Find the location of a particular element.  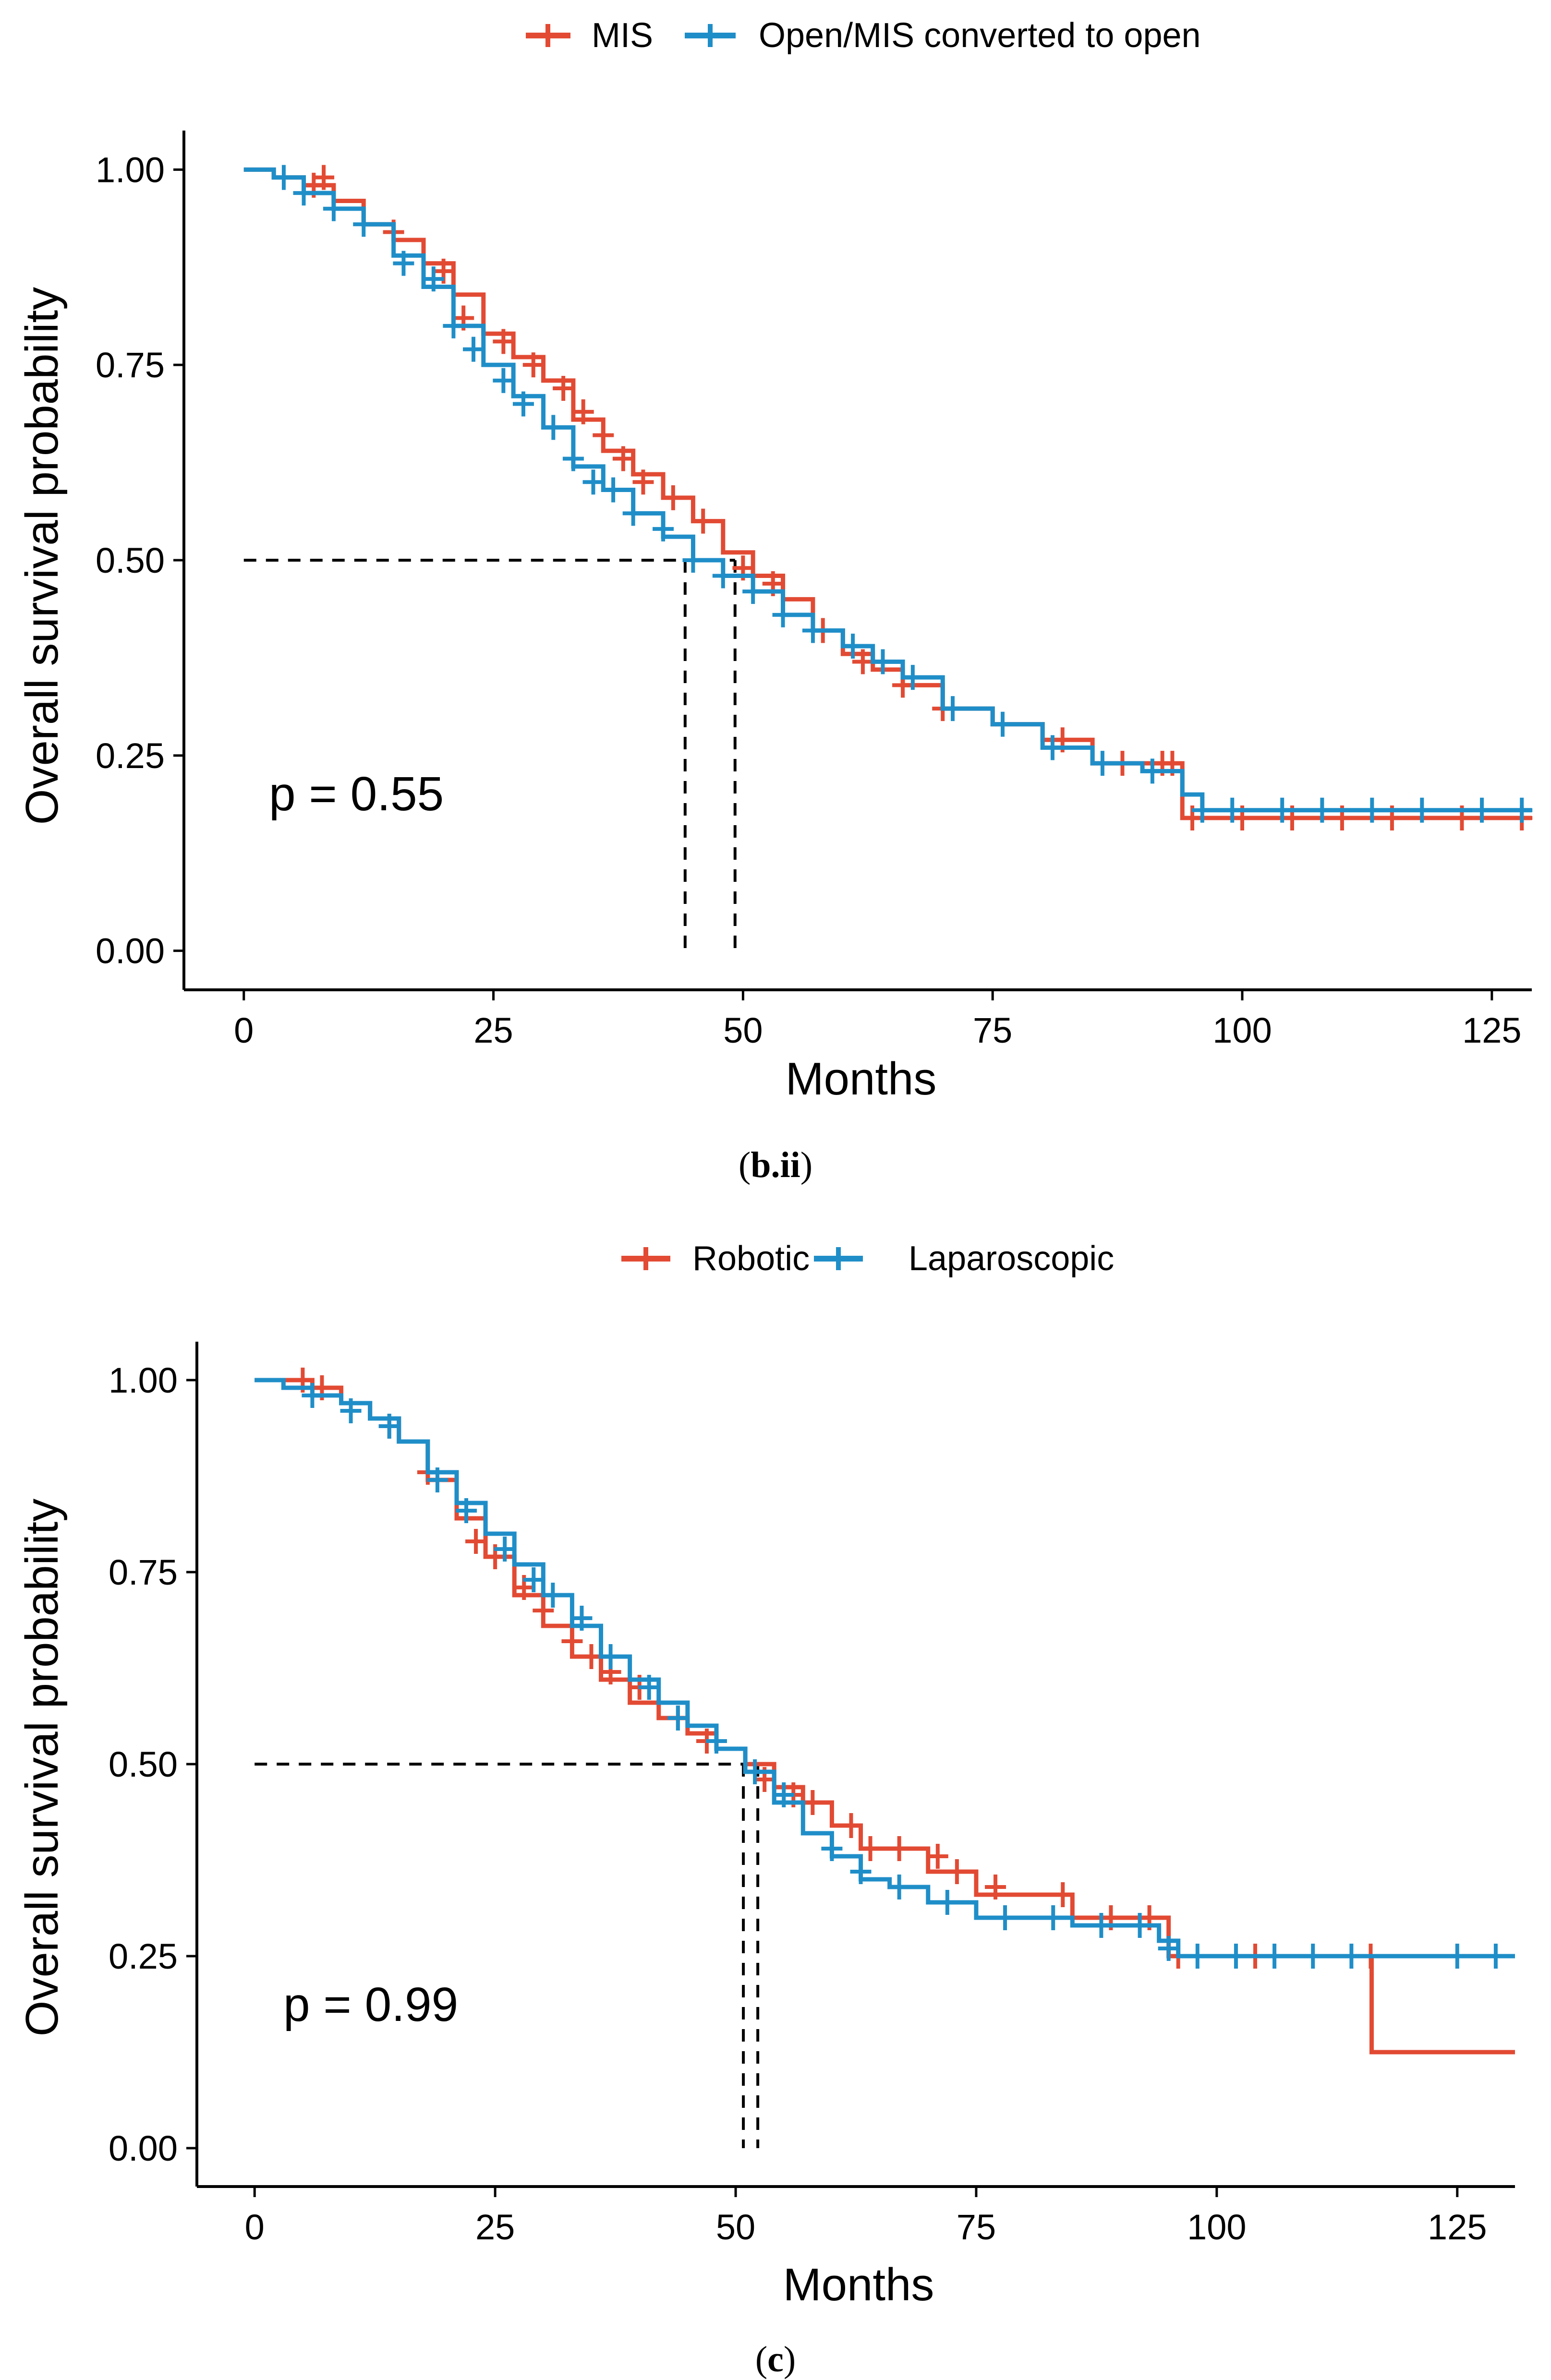

x-axis-title: Months is located at coordinates (861, 1079).